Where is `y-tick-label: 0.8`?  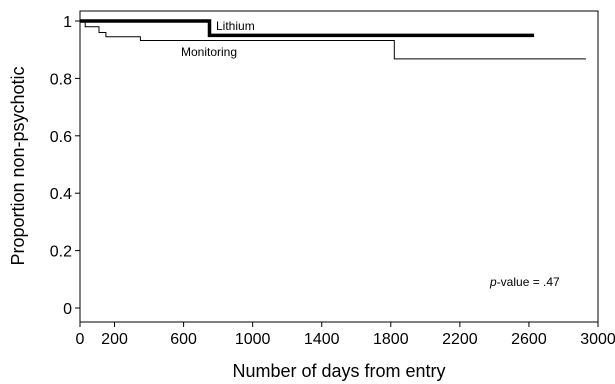
y-tick-label: 0.8 is located at coordinates (61, 79).